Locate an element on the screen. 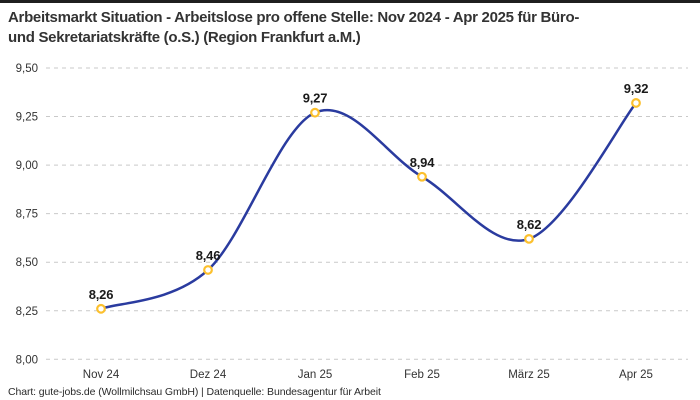 The image size is (700, 400). x-axis-tick-label: Feb 25 is located at coordinates (422, 375).